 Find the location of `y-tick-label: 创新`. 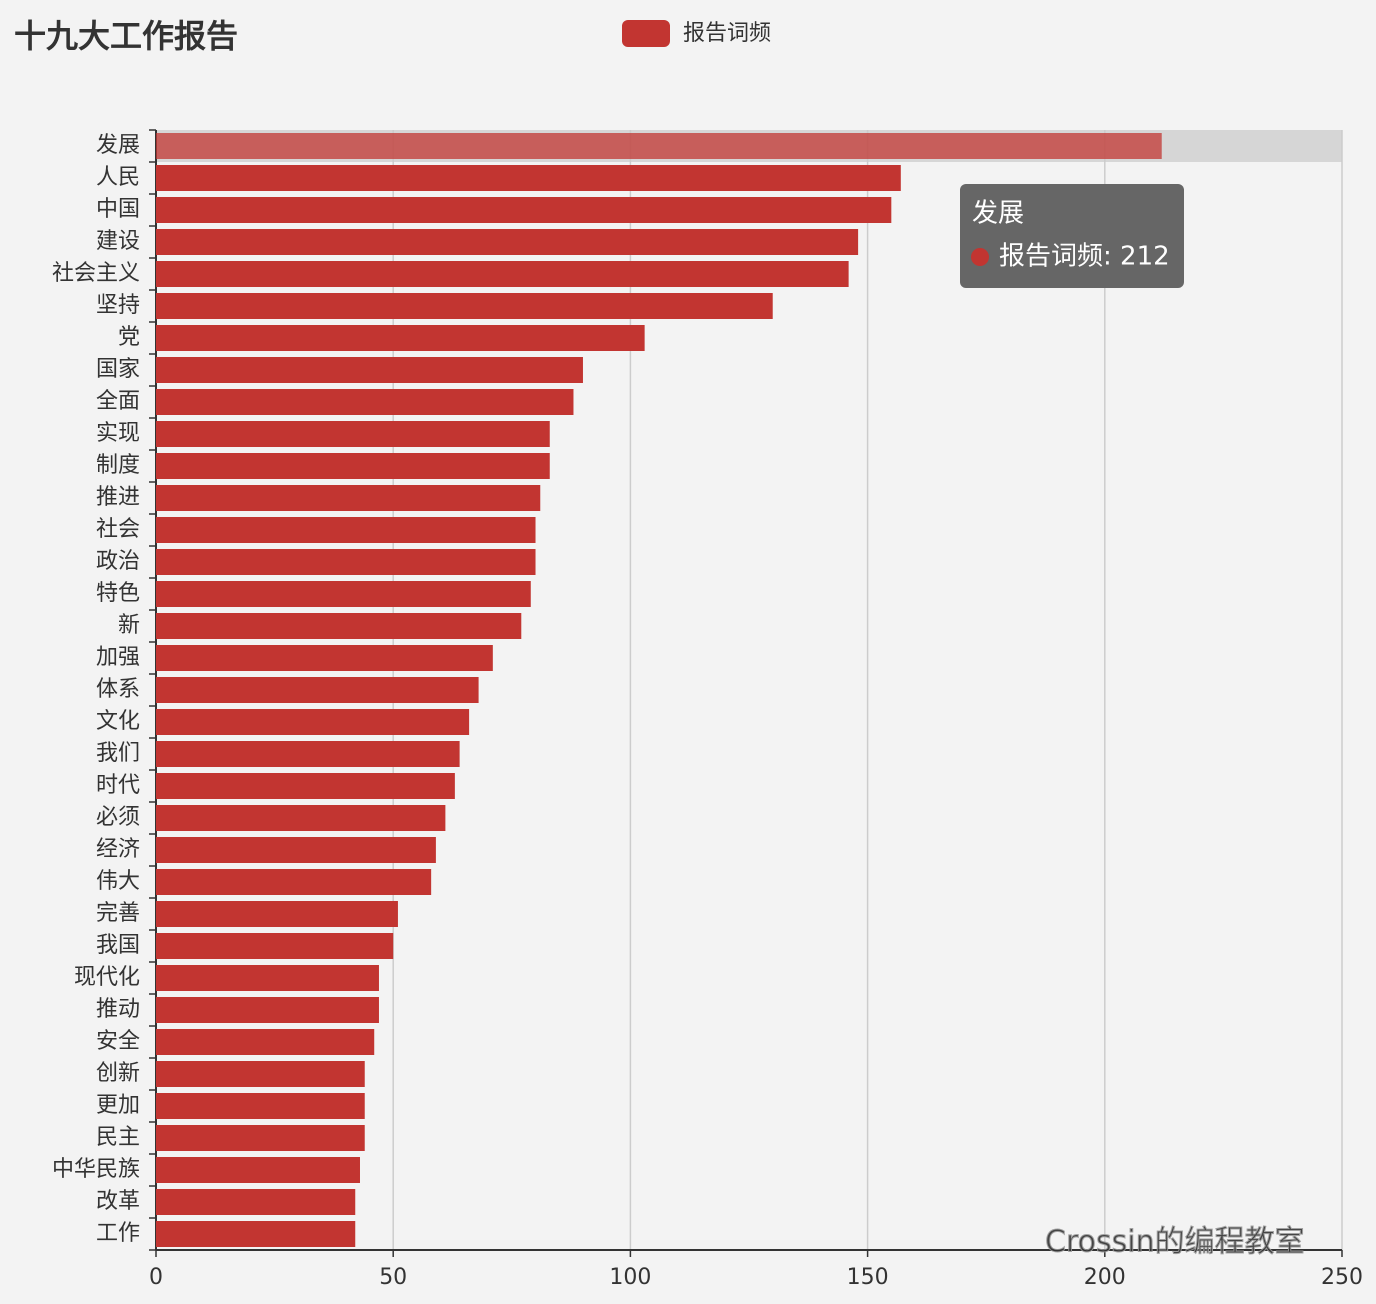

y-tick-label: 创新 is located at coordinates (118, 1073).